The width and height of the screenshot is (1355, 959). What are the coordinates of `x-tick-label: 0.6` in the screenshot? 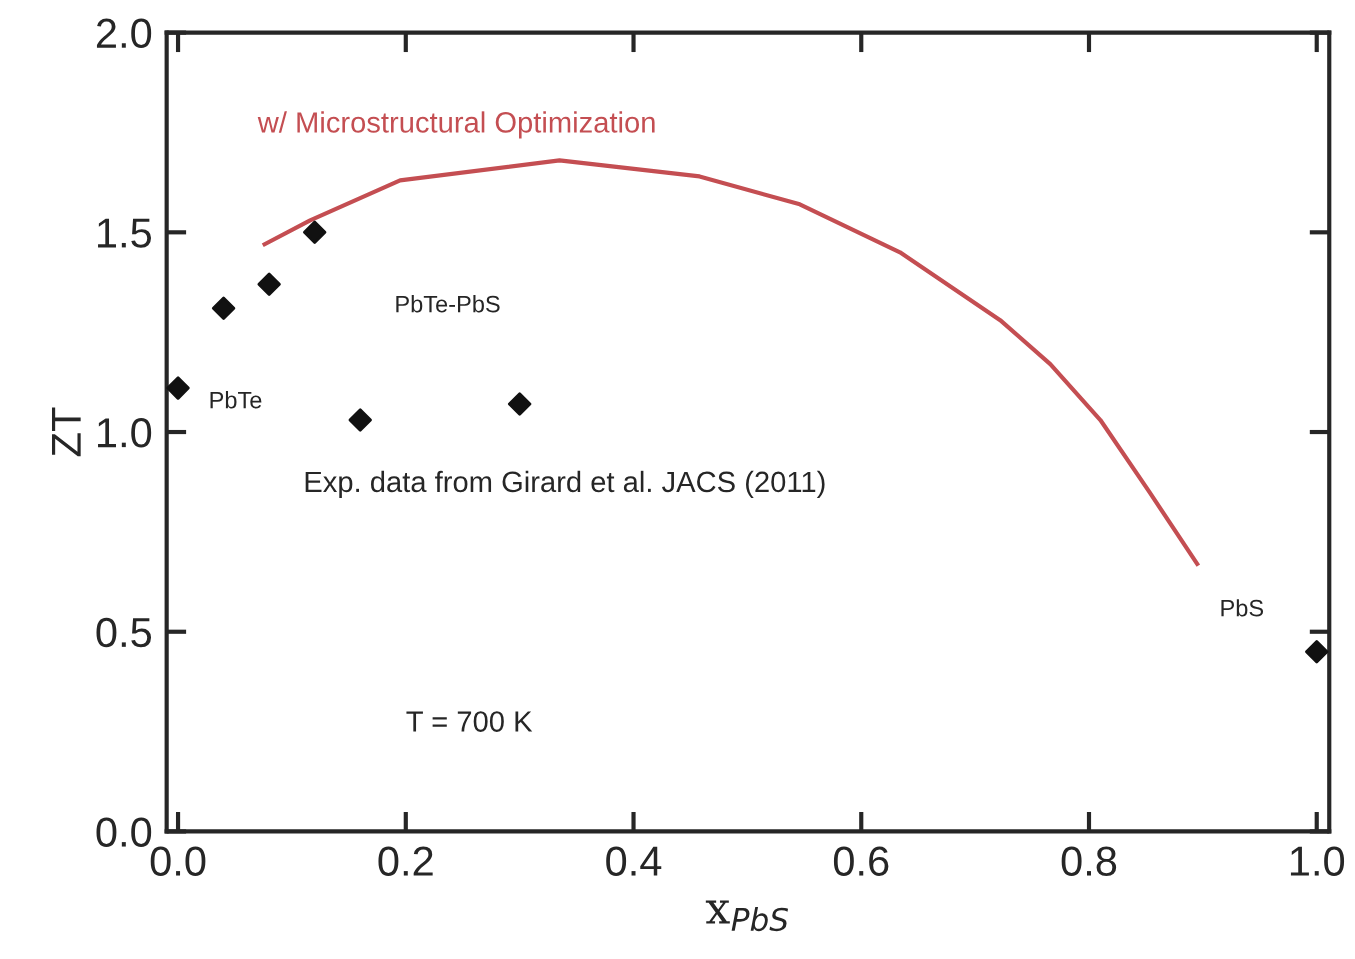 It's located at (861, 861).